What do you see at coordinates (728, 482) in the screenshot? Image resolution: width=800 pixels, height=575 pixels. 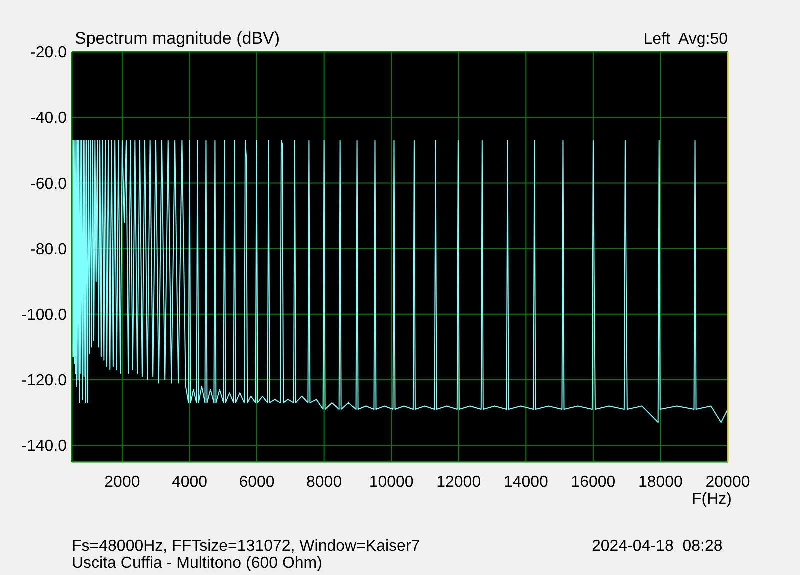 I see `x-tick-label: 20000` at bounding box center [728, 482].